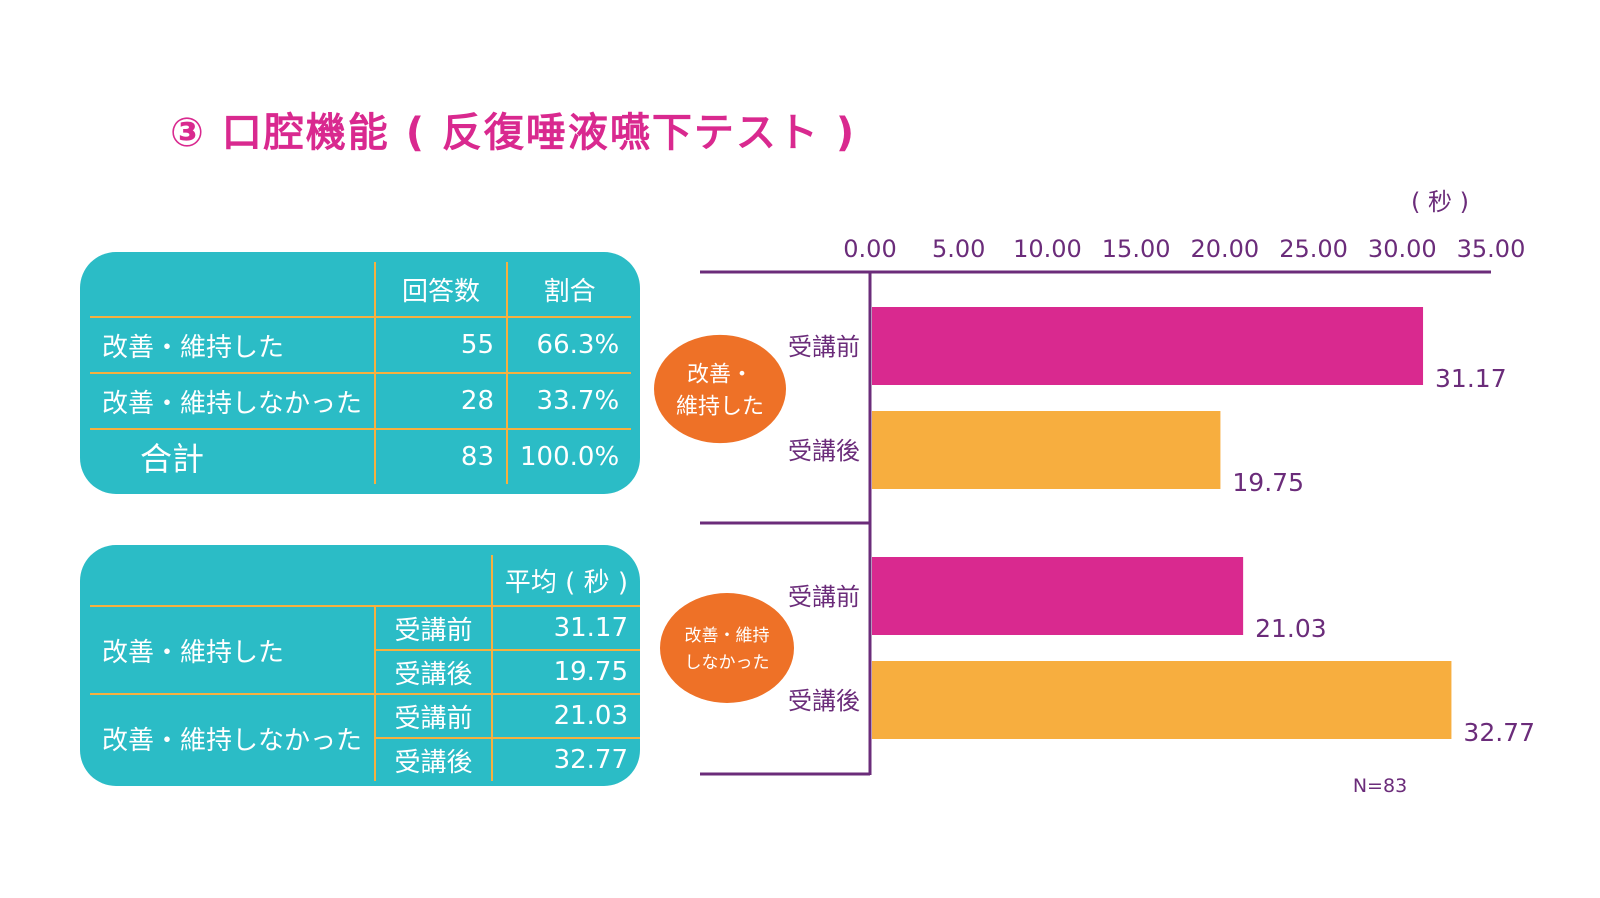 This screenshot has width=1600, height=898. I want to click on tick-label: 10.00, so click(1047, 249).